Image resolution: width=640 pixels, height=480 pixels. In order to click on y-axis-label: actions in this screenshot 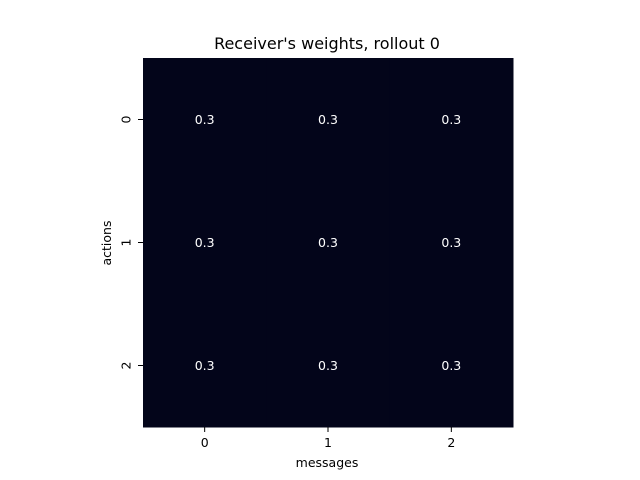, I will do `click(106, 243)`.